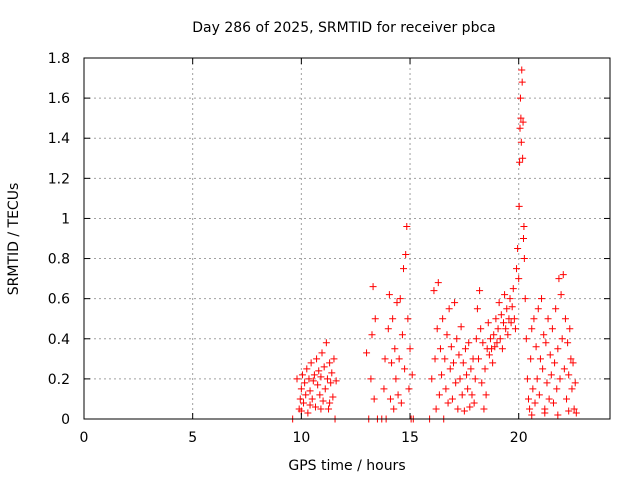 The width and height of the screenshot is (640, 480). What do you see at coordinates (65, 420) in the screenshot?
I see `y-tick-label: 0` at bounding box center [65, 420].